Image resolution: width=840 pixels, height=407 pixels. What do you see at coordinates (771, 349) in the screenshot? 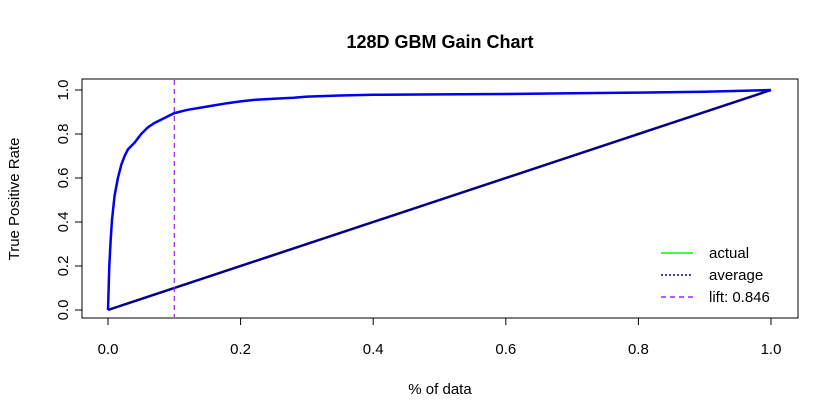
I see `x-tick-label: 1.0` at bounding box center [771, 349].